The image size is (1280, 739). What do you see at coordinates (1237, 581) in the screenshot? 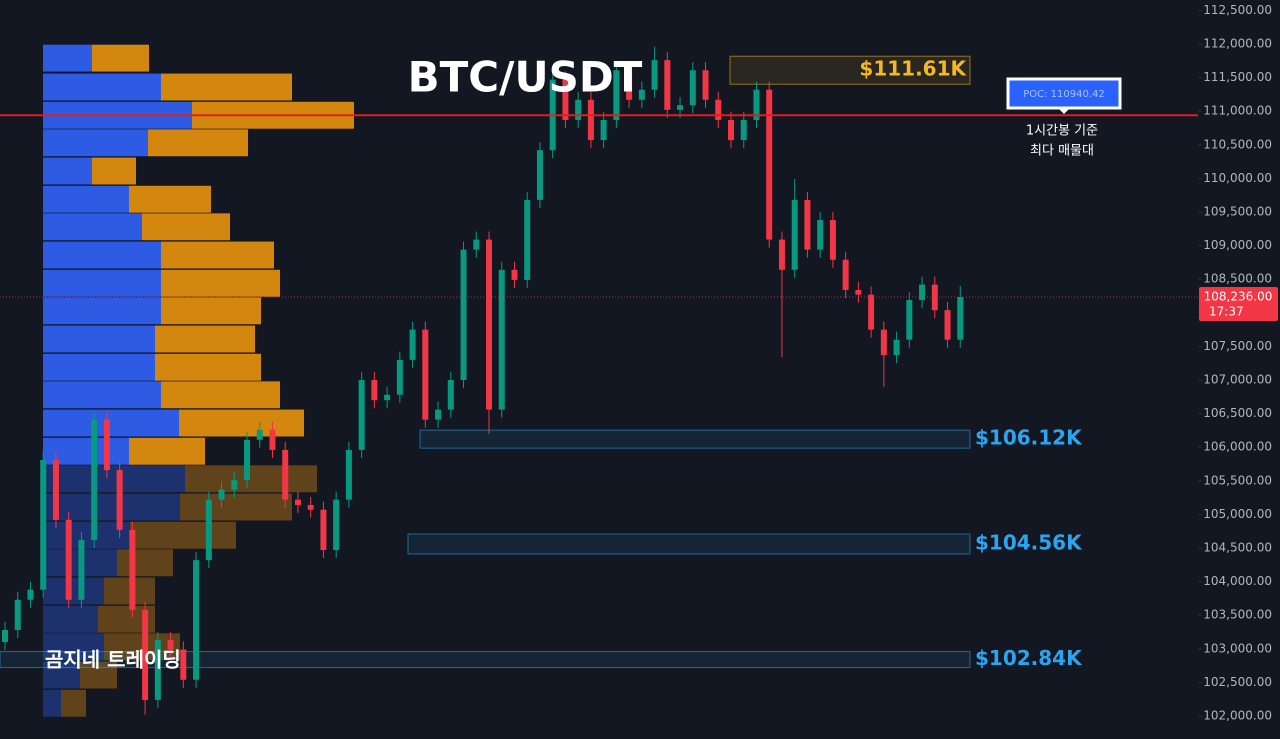
I see `y-tick-label: 104,000.00` at bounding box center [1237, 581].